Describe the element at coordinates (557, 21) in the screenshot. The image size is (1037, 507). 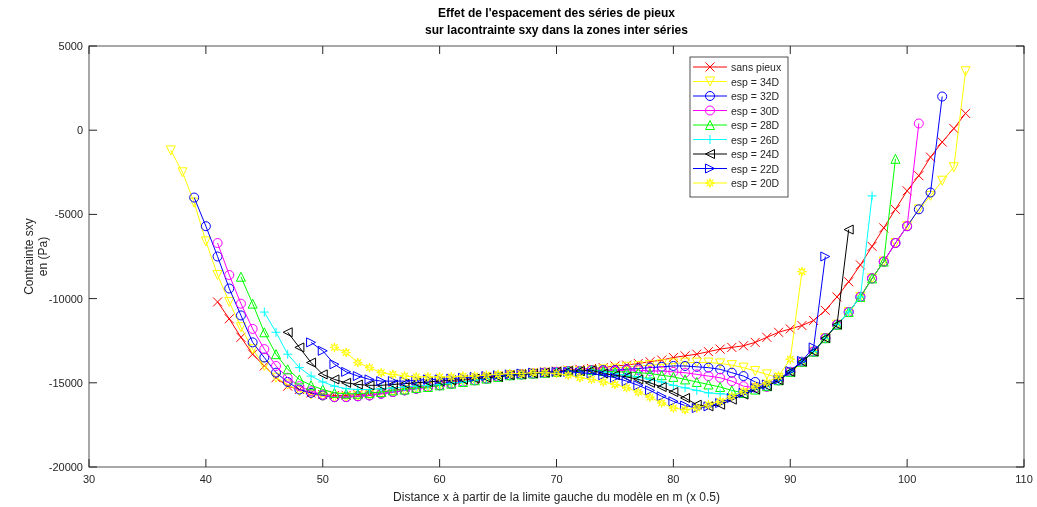
I see `chart-title: Effet de l'espacement des séries de pieux sur lacontrainte sxy dans la zones inter séries` at that location.